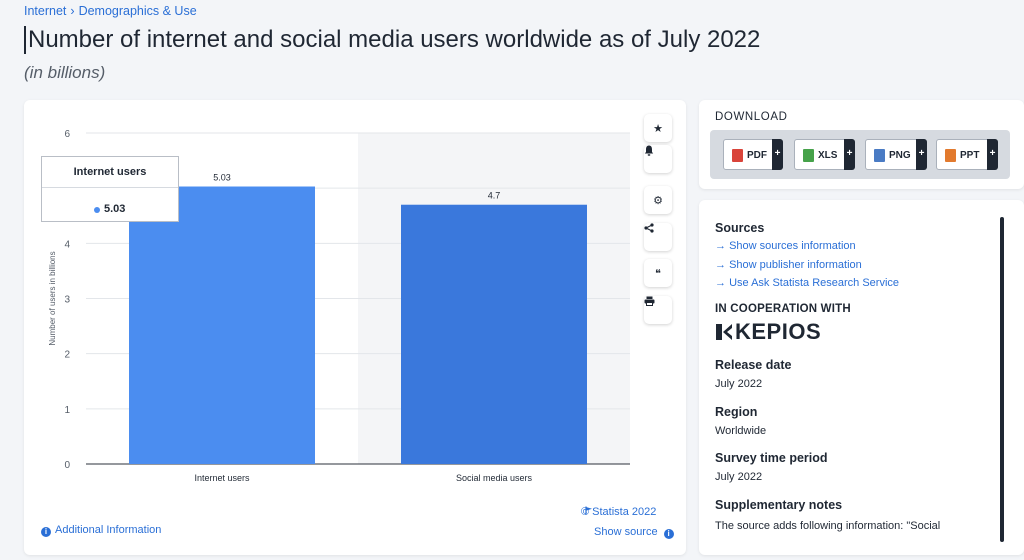 This screenshot has height=560, width=1024. Describe the element at coordinates (771, 458) in the screenshot. I see `survey-period-heading: Survey time period` at that location.